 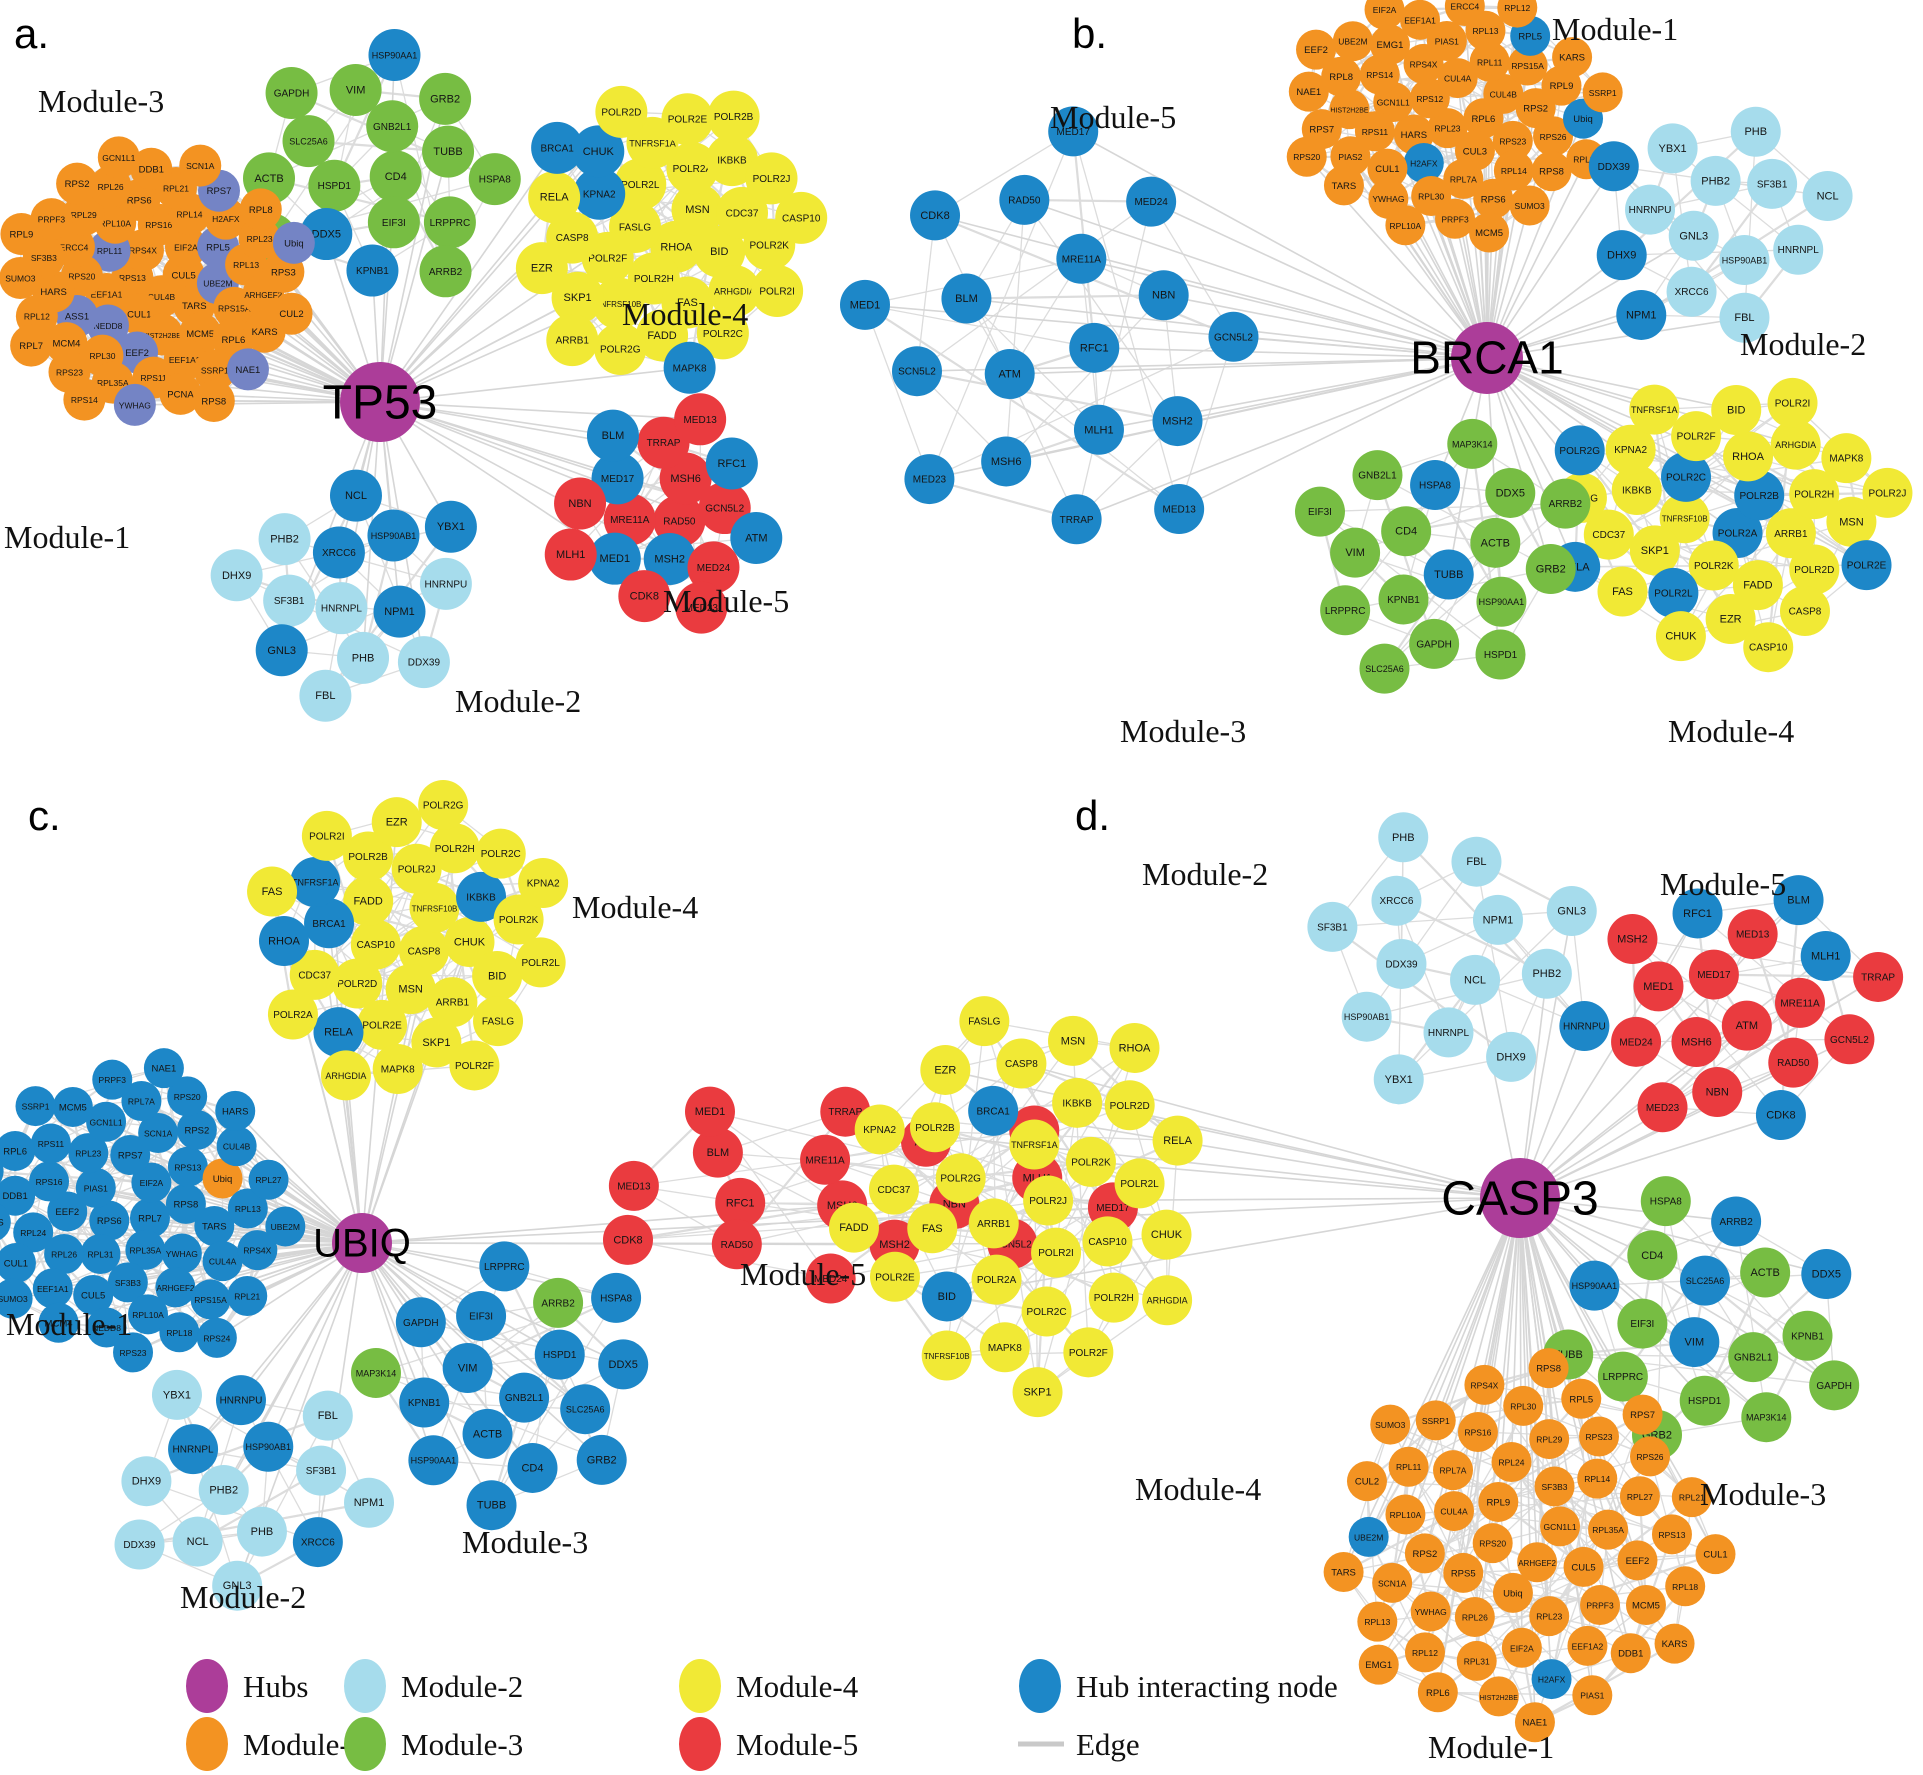 What do you see at coordinates (1463, 178) in the screenshot?
I see `node-RPL7A: RPL7A` at bounding box center [1463, 178].